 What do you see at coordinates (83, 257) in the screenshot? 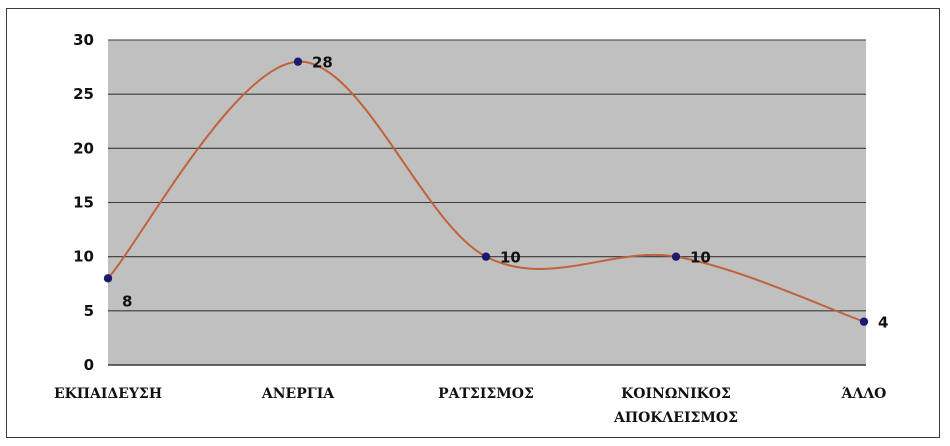
I see `y-tick-label-10: 10` at bounding box center [83, 257].